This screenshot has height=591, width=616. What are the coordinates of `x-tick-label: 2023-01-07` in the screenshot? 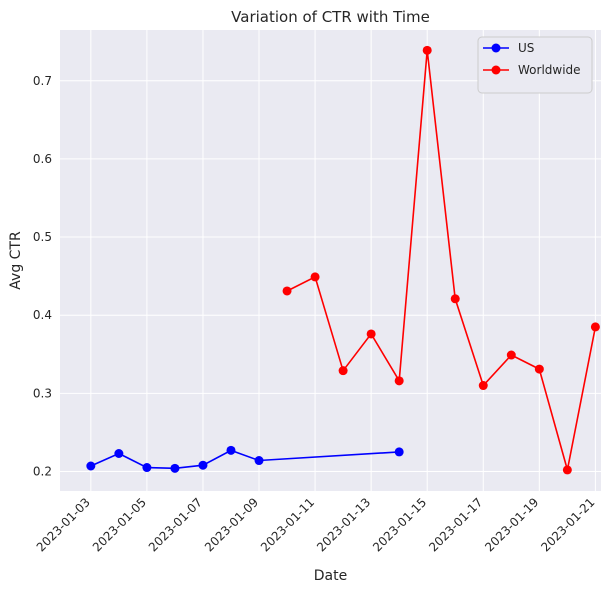 It's located at (175, 524).